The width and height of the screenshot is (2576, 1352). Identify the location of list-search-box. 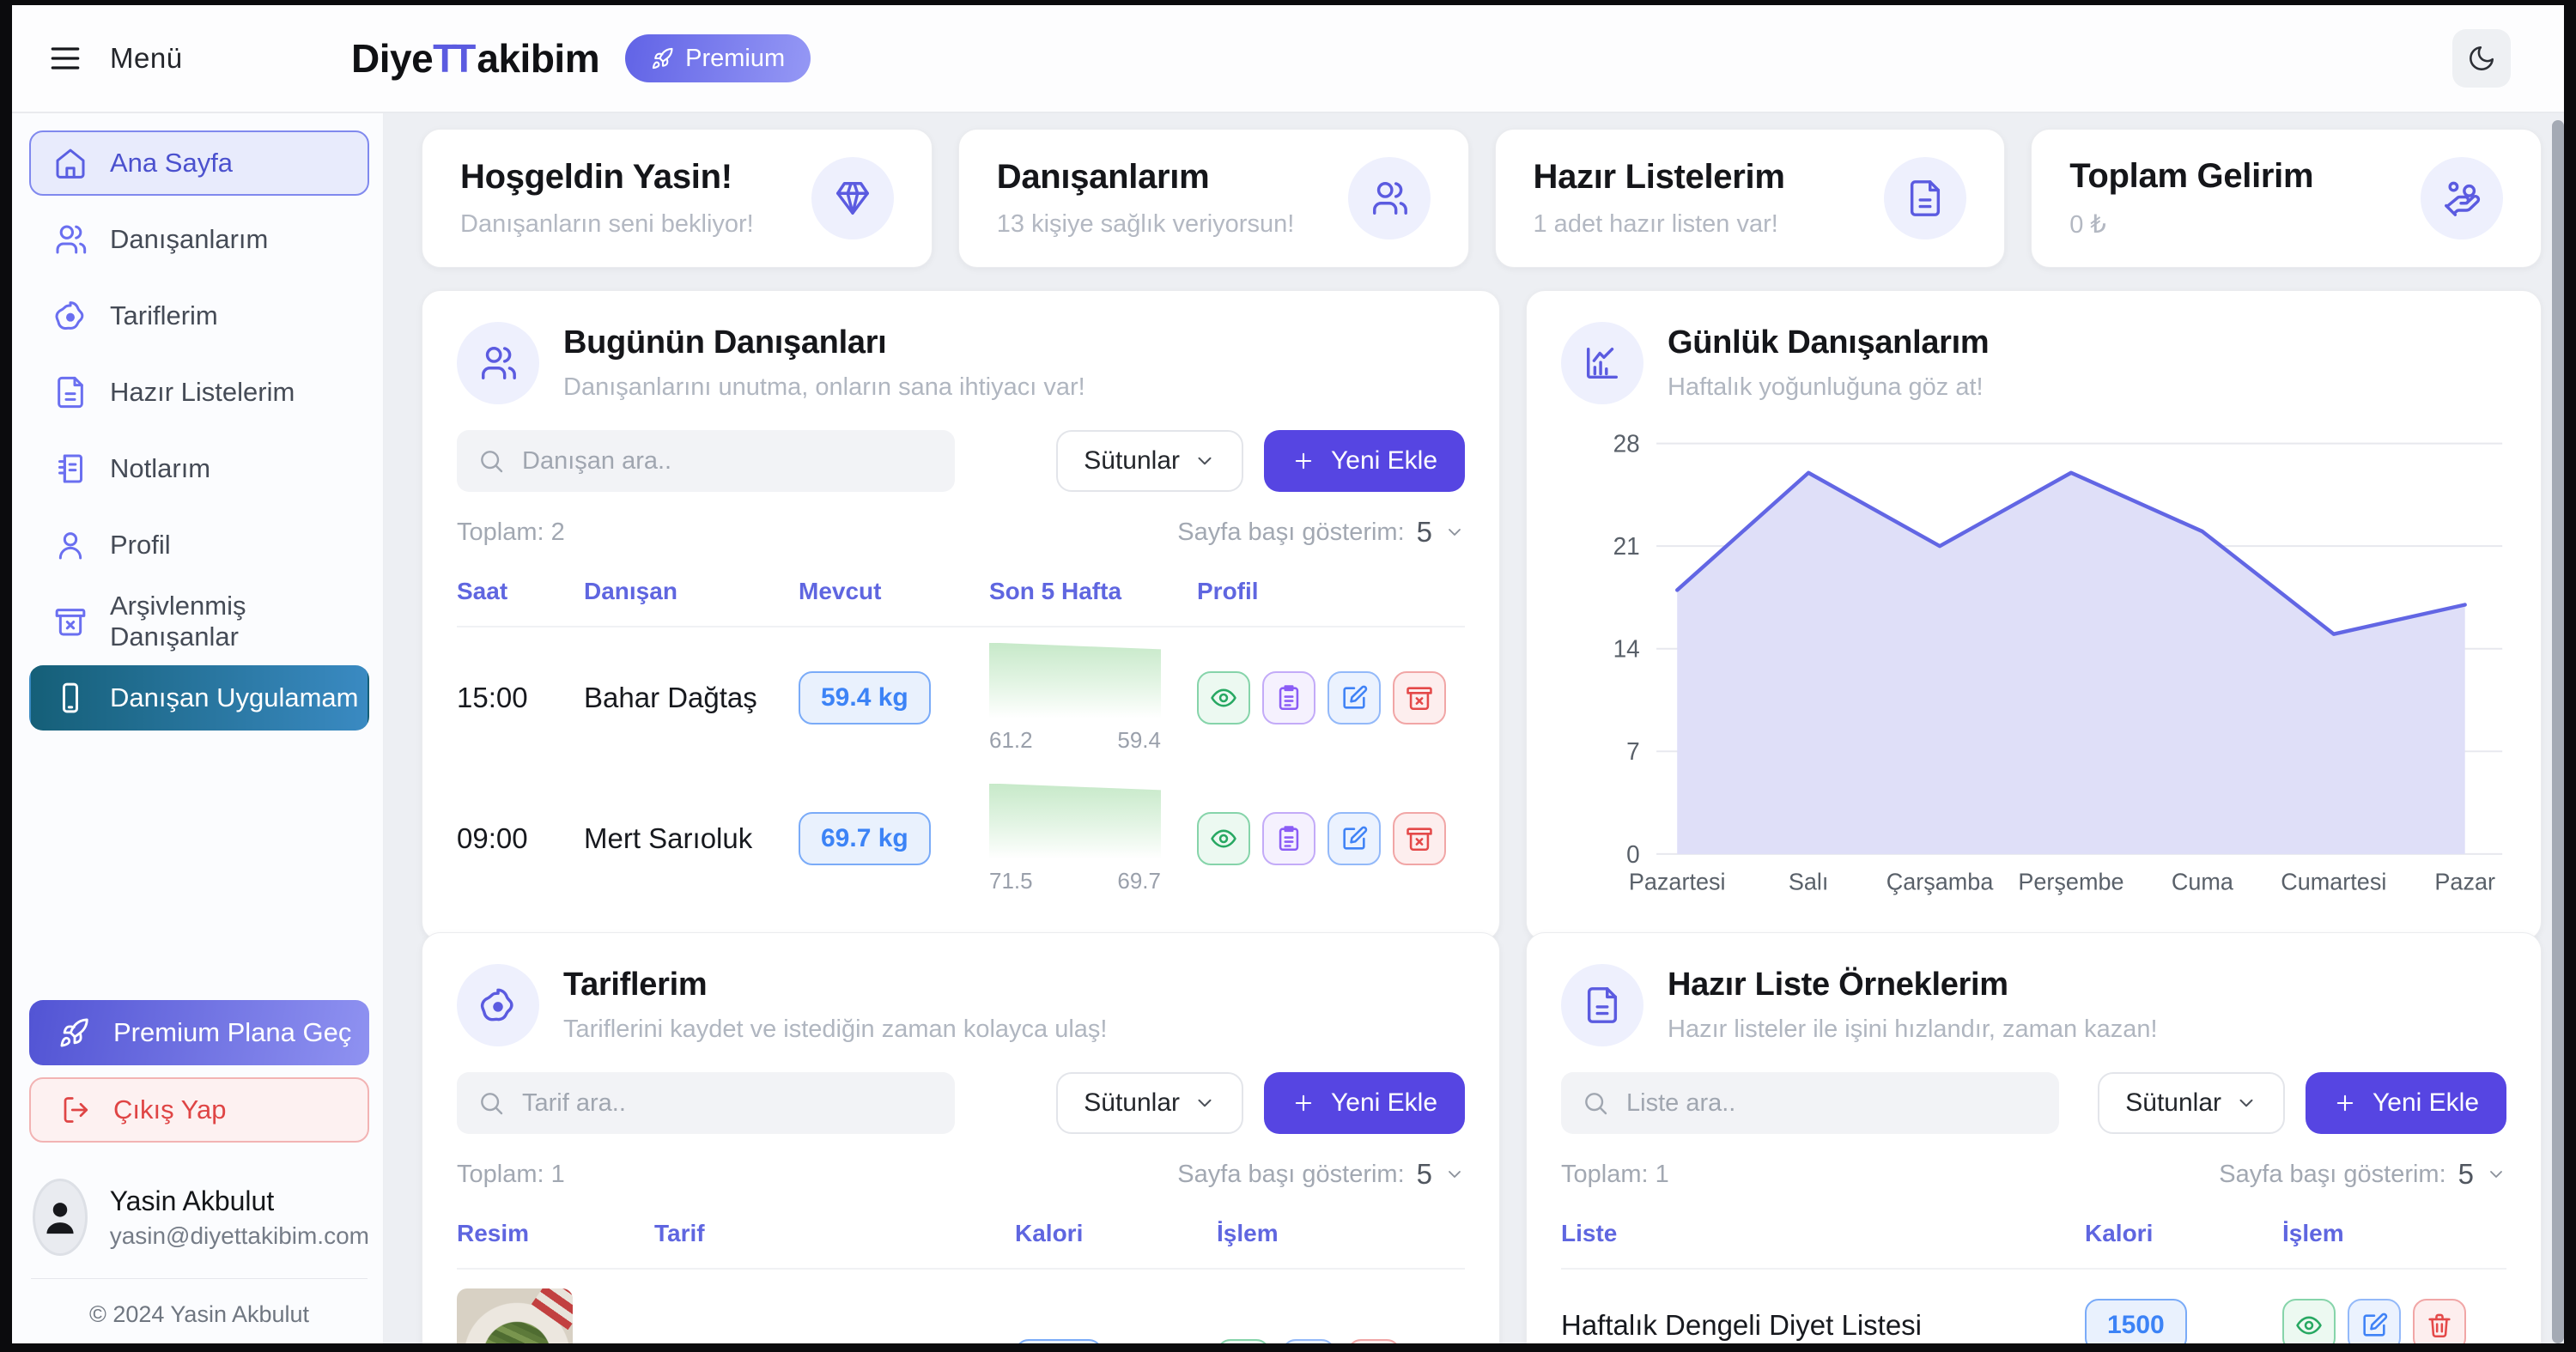
(1810, 1103).